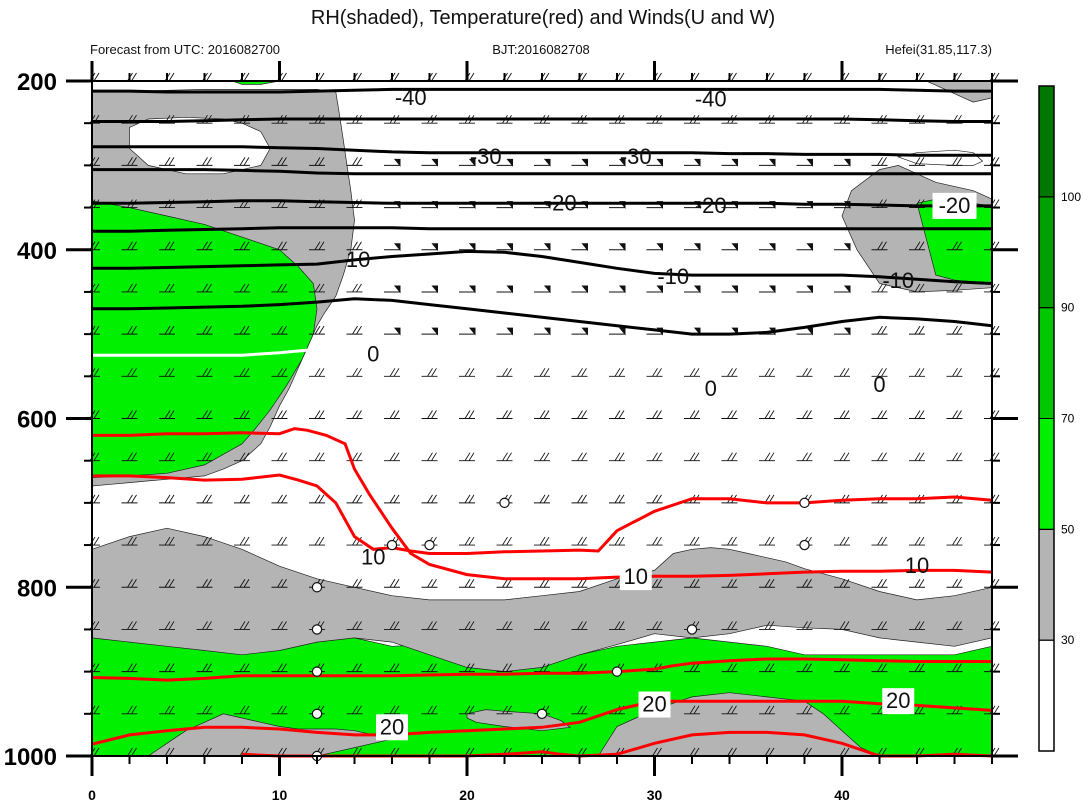 The image size is (1087, 811). I want to click on colorbar-layer: 30 50 70 90 100, so click(1059, 418).